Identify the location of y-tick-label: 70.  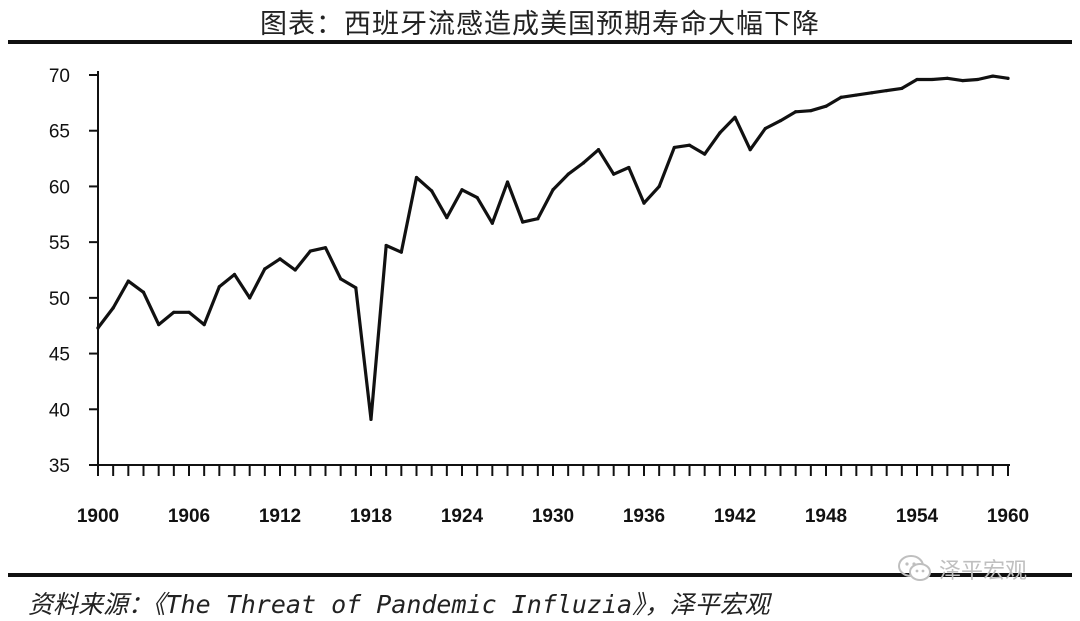
(59, 76).